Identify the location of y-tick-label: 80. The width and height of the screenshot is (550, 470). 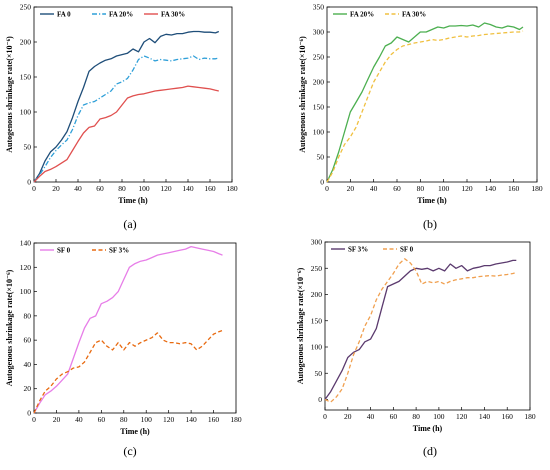
(28, 315).